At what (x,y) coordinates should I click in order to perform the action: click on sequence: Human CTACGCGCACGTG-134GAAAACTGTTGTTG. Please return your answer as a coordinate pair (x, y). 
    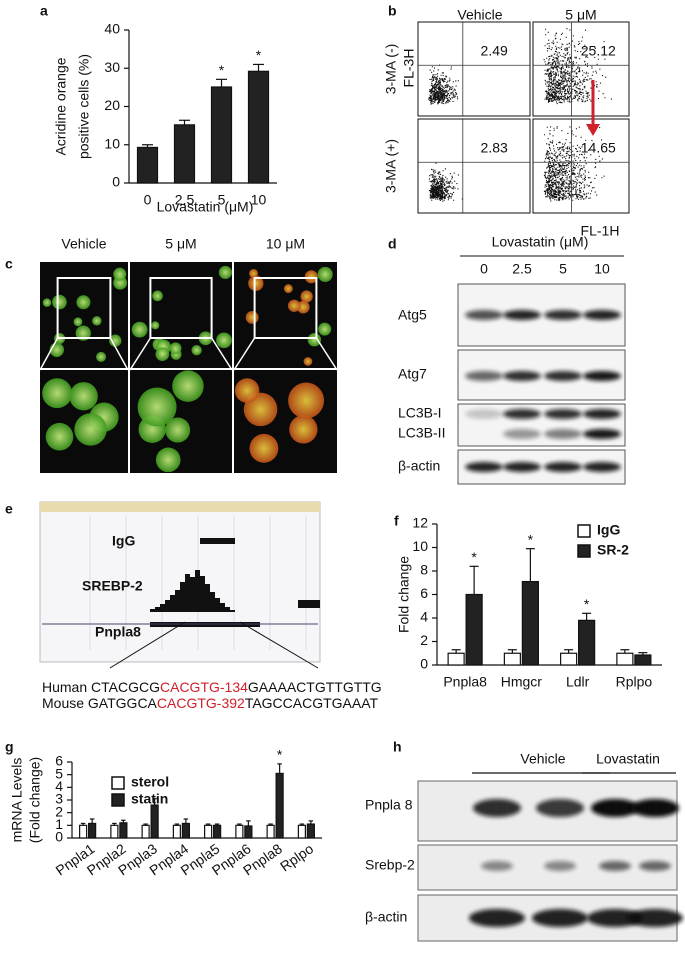
    Looking at the image, I should click on (212, 687).